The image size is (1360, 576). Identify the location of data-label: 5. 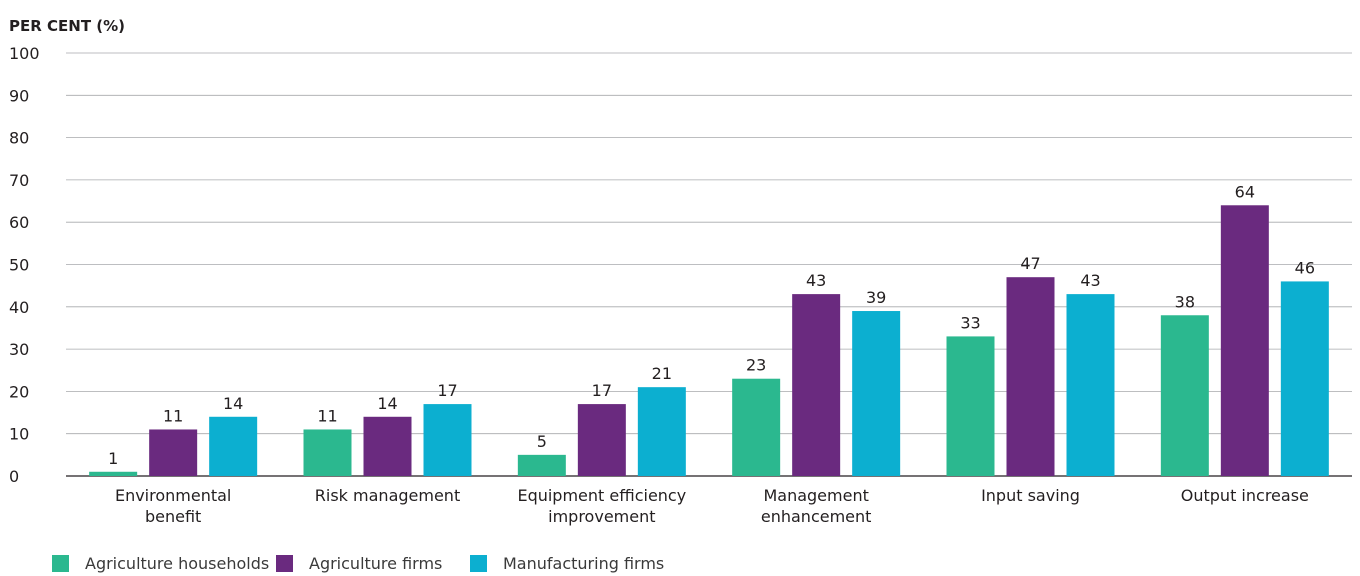
(542, 441).